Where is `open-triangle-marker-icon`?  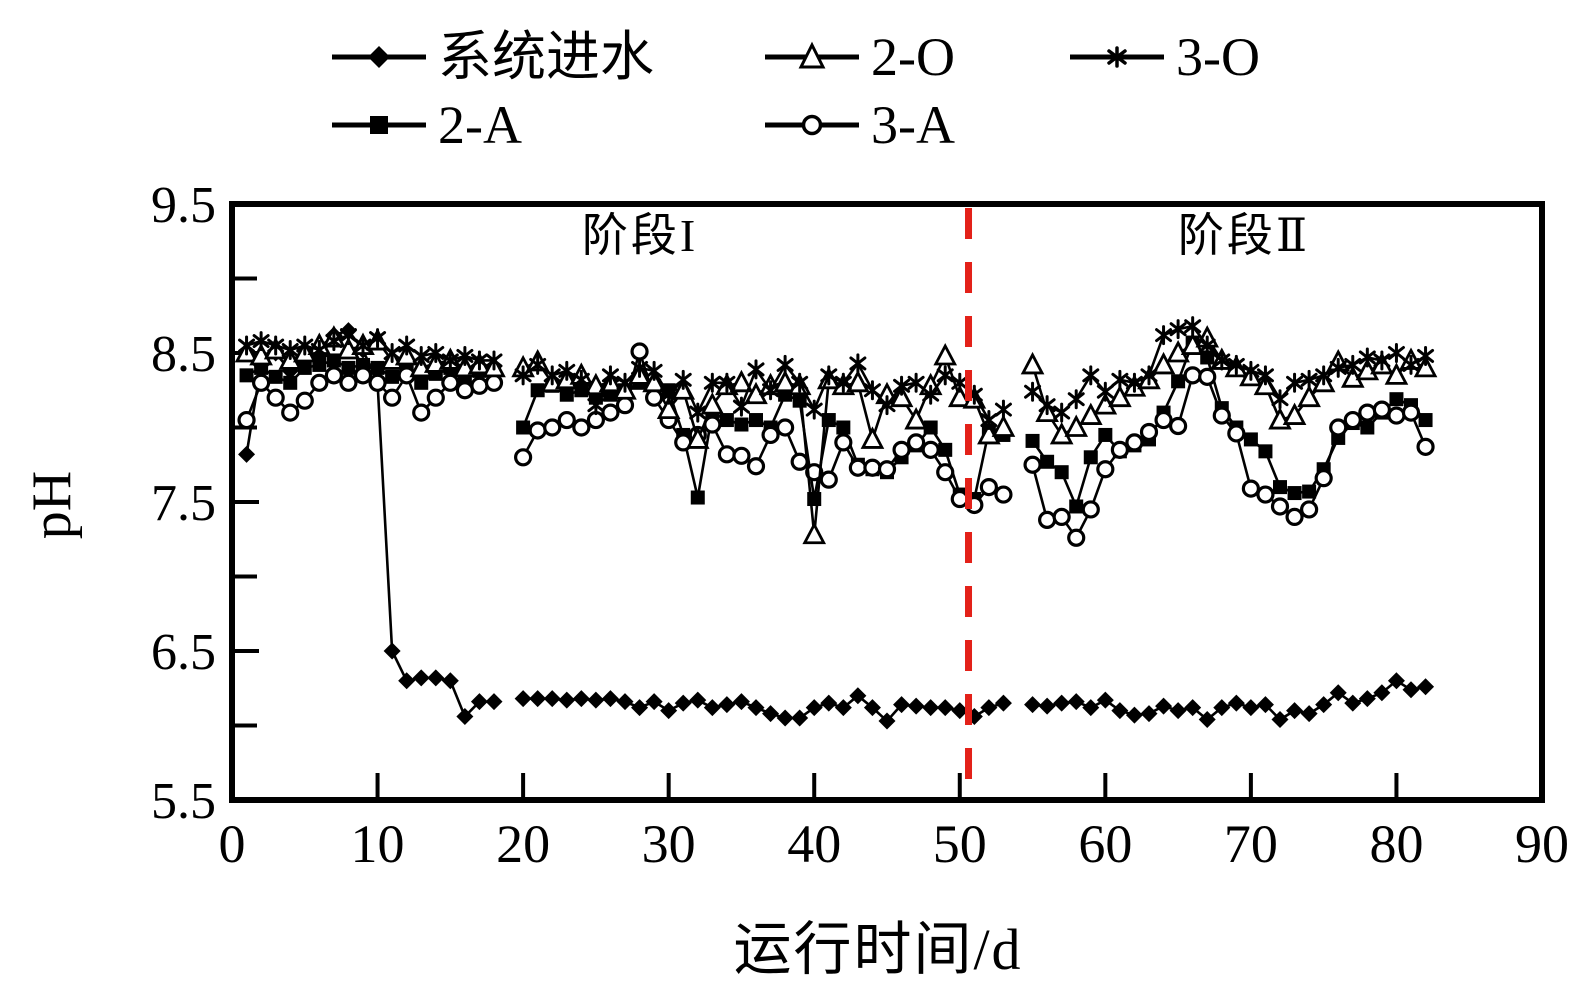
open-triangle-marker-icon is located at coordinates (812, 55).